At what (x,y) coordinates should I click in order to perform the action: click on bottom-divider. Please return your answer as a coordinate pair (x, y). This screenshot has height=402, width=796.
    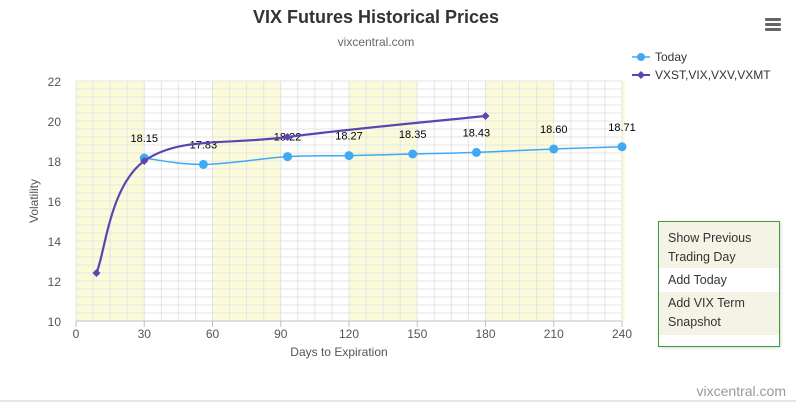
    Looking at the image, I should click on (398, 401).